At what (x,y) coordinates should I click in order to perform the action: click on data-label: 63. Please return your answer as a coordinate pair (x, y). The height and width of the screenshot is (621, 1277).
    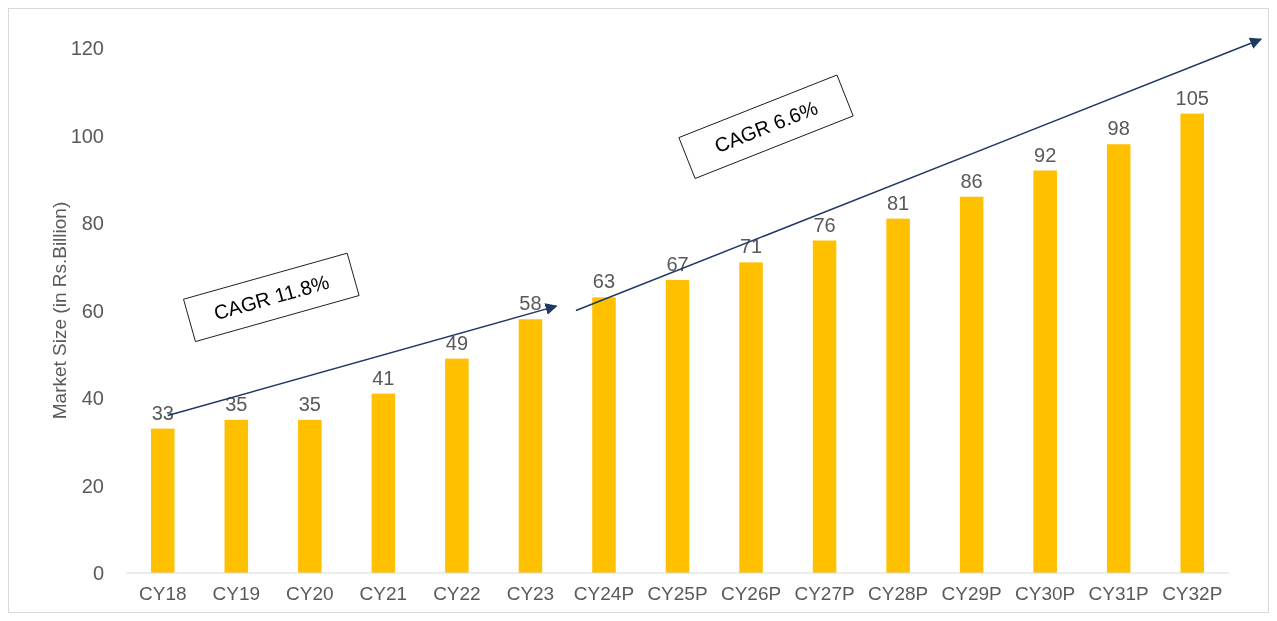
    Looking at the image, I should click on (604, 281).